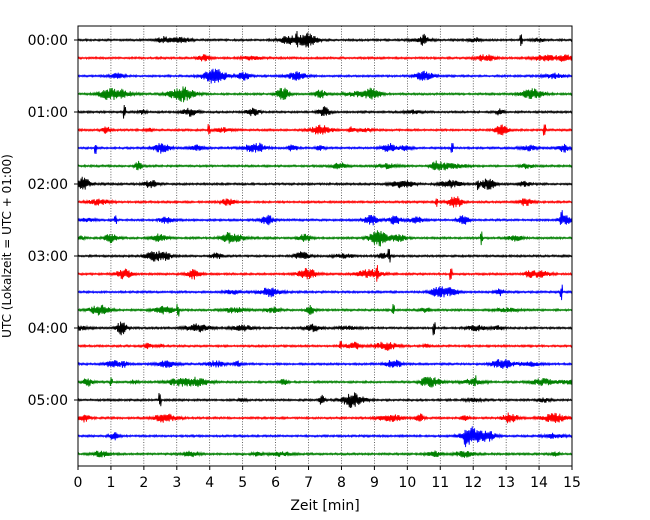 The image size is (650, 520). What do you see at coordinates (539, 483) in the screenshot?
I see `x-tick-label: 14` at bounding box center [539, 483].